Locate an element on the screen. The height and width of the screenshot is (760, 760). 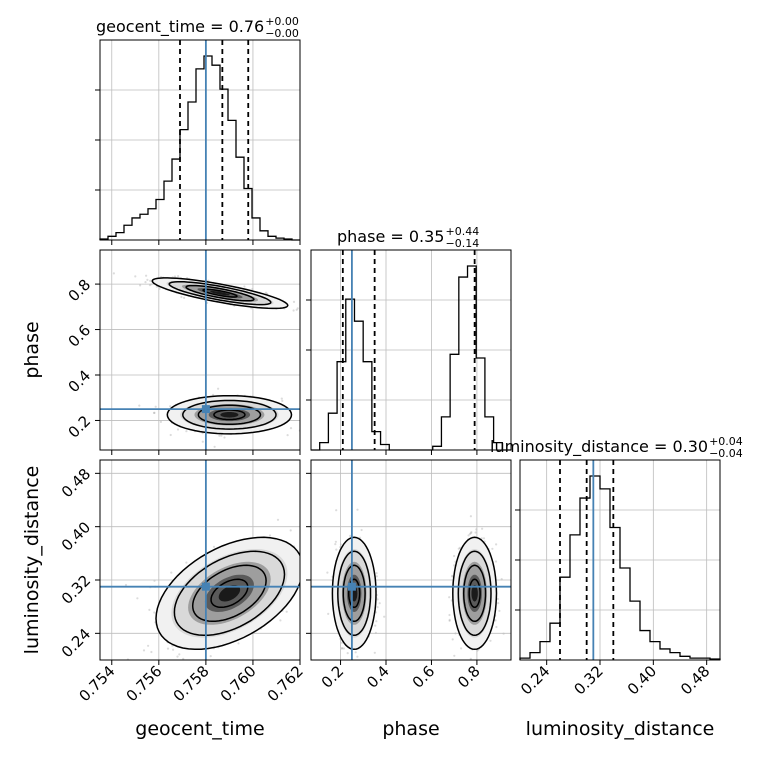
x-tick-label-luminosity_distance-2: 0.40 is located at coordinates (642, 680).